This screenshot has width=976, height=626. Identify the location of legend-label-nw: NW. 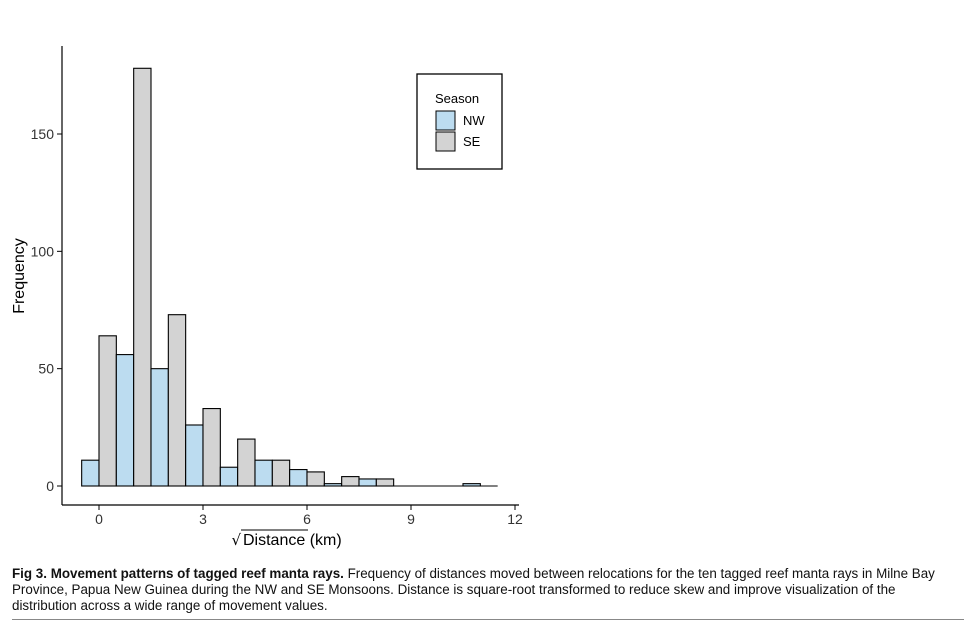
(474, 120).